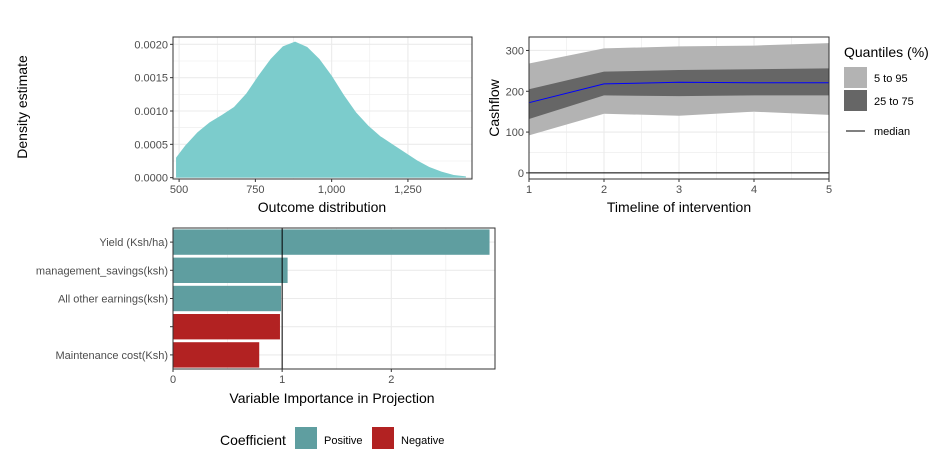 This screenshot has width=945, height=472. I want to click on quantiles-legend: Quantiles (%) 5 to 95 25 to 75 median, so click(886, 91).